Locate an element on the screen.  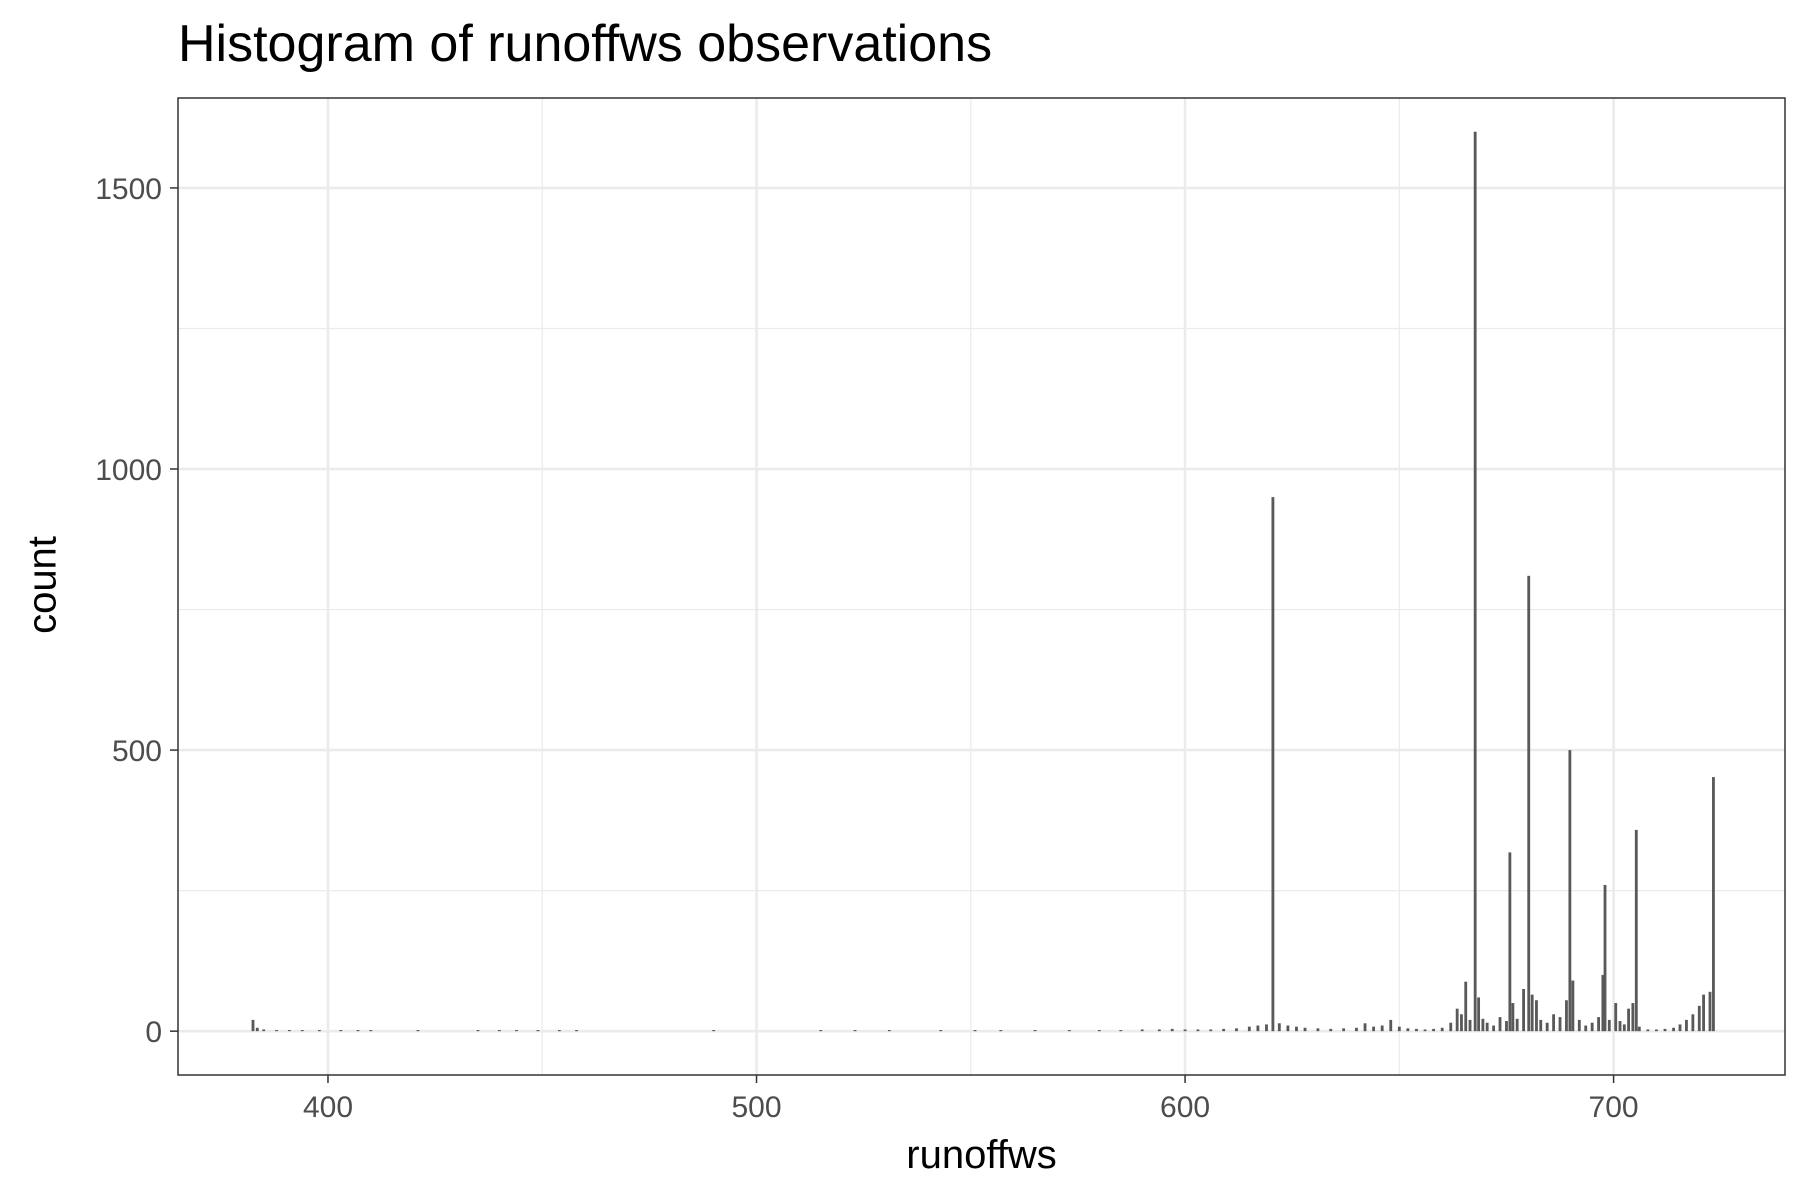
y-tick-label: 500 is located at coordinates (137, 751).